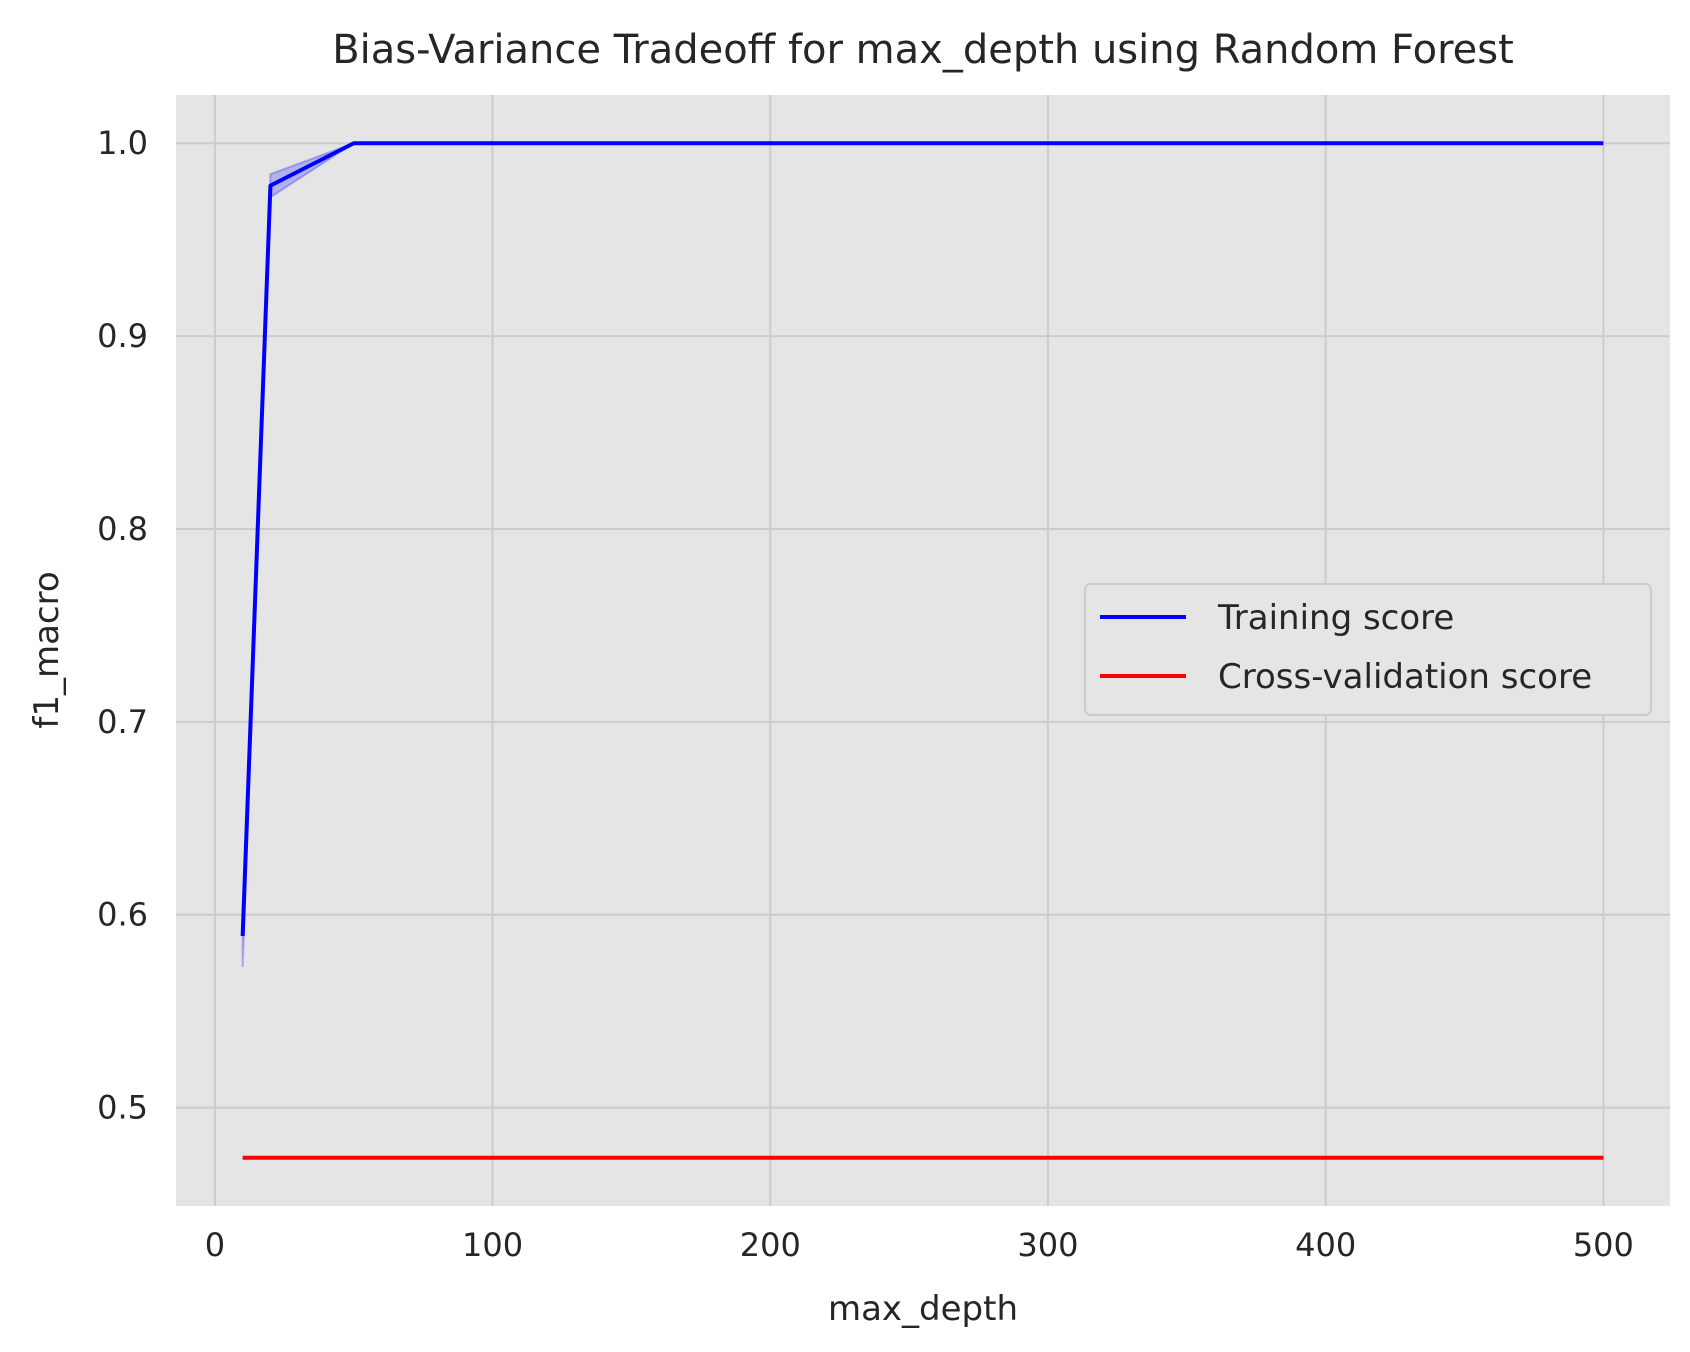 The image size is (1690, 1352). I want to click on x-tick-label: 100, so click(492, 1245).